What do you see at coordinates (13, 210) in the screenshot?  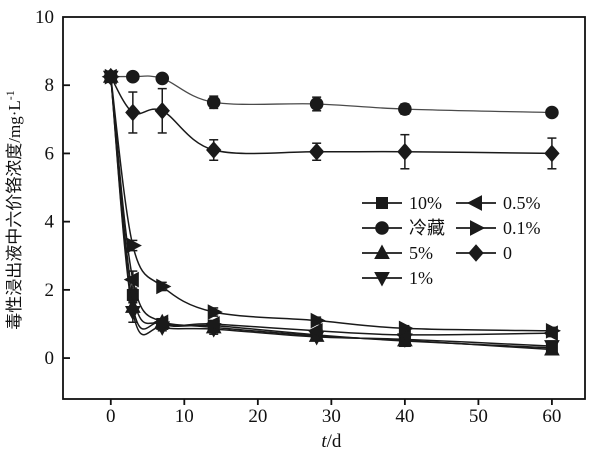 I see `y-axis-label: 毒性浸出液中六价铬浓度/mg·L-1` at bounding box center [13, 210].